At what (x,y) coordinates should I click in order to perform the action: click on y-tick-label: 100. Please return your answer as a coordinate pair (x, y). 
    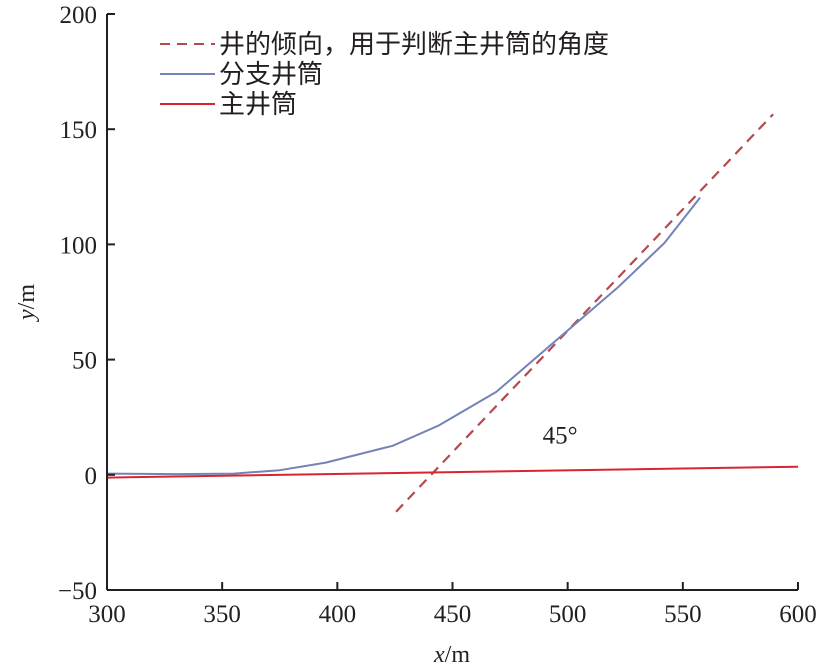
    Looking at the image, I should click on (79, 245).